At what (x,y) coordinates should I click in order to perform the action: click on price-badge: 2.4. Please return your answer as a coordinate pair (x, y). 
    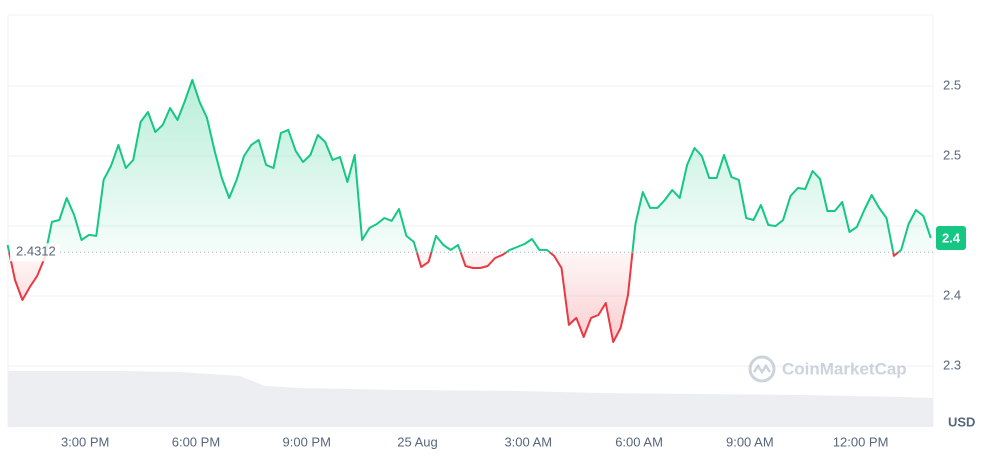
    Looking at the image, I should click on (951, 237).